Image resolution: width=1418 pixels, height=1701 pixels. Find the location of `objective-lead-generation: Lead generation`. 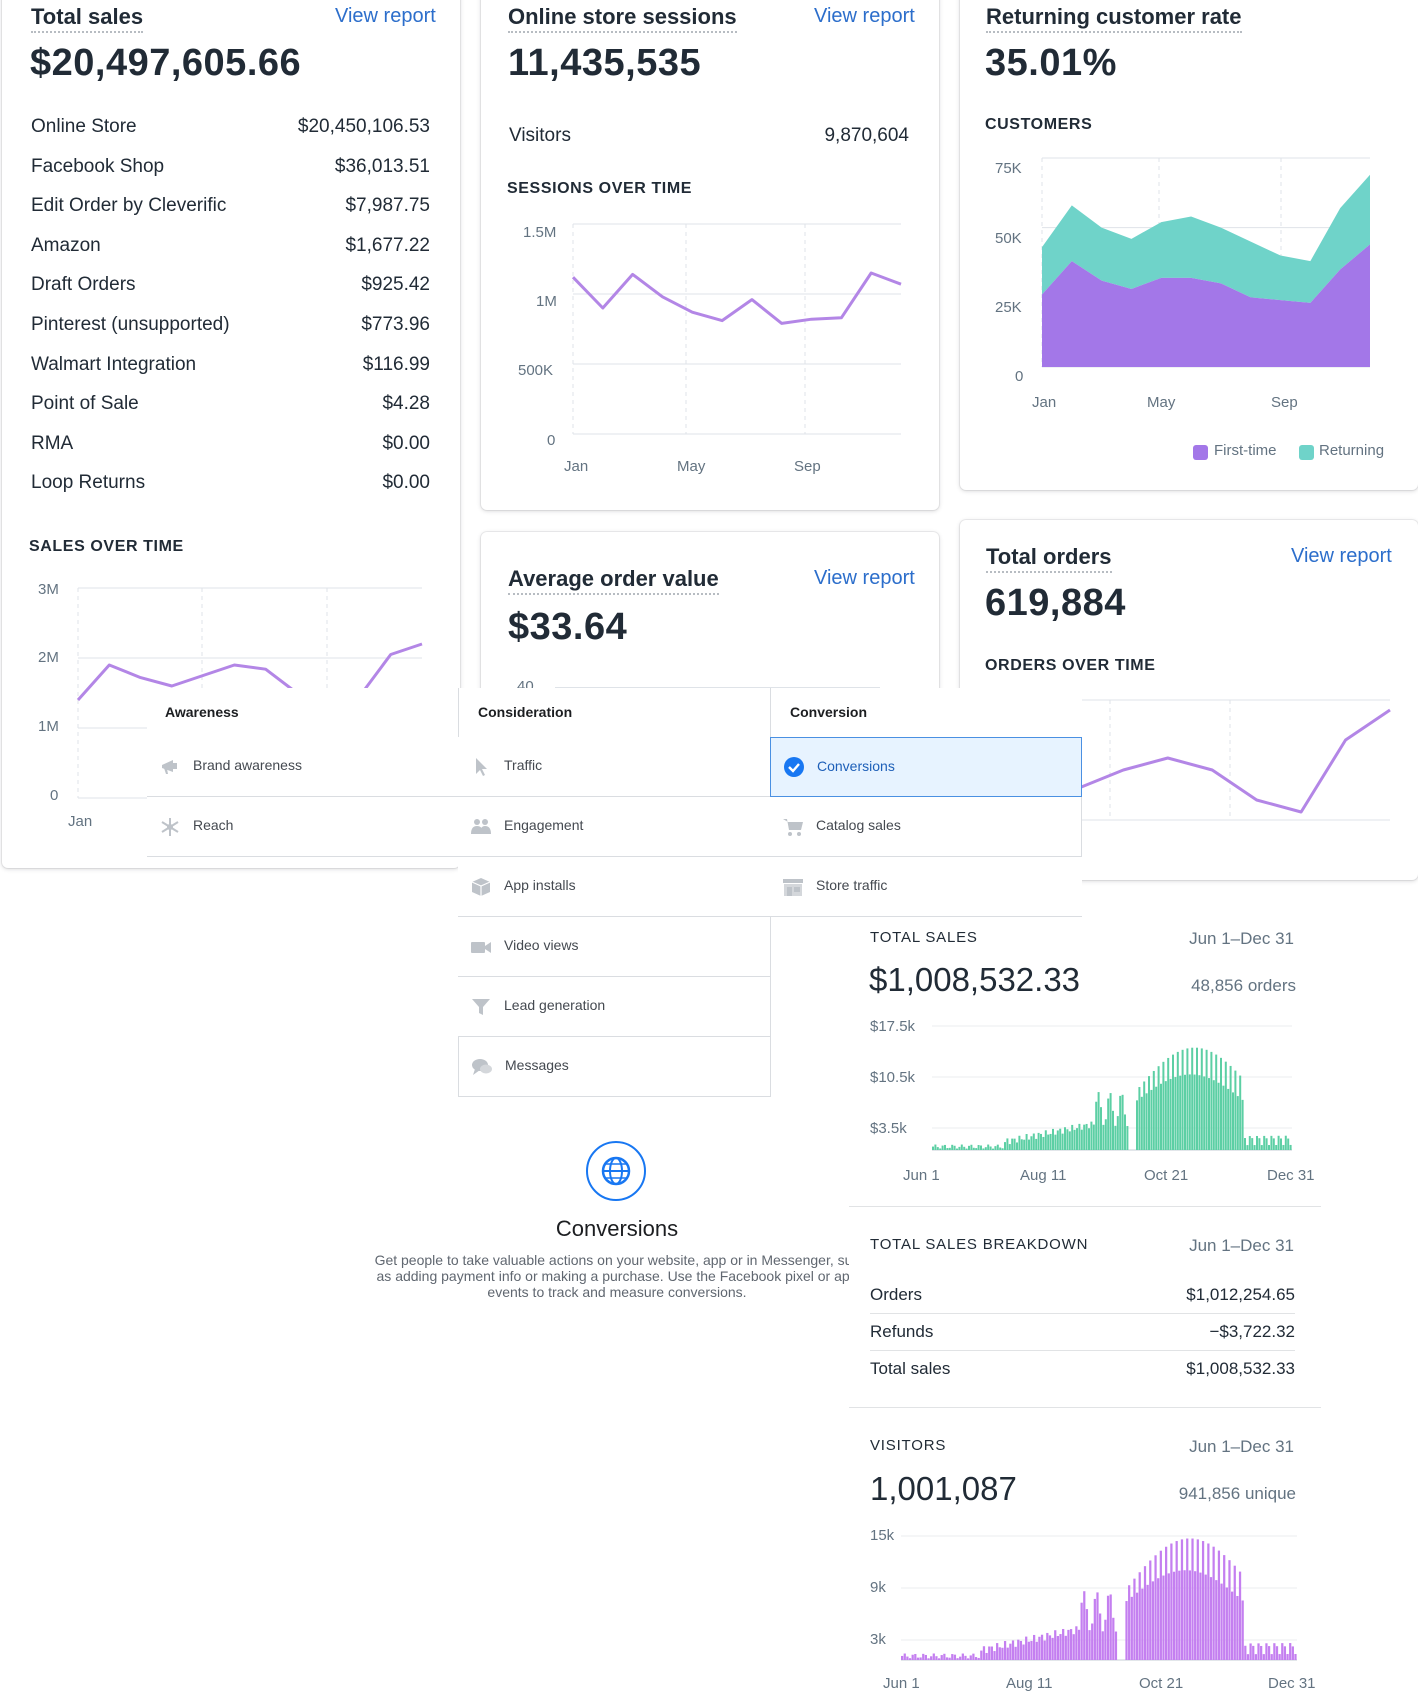

objective-lead-generation: Lead generation is located at coordinates (614, 1007).